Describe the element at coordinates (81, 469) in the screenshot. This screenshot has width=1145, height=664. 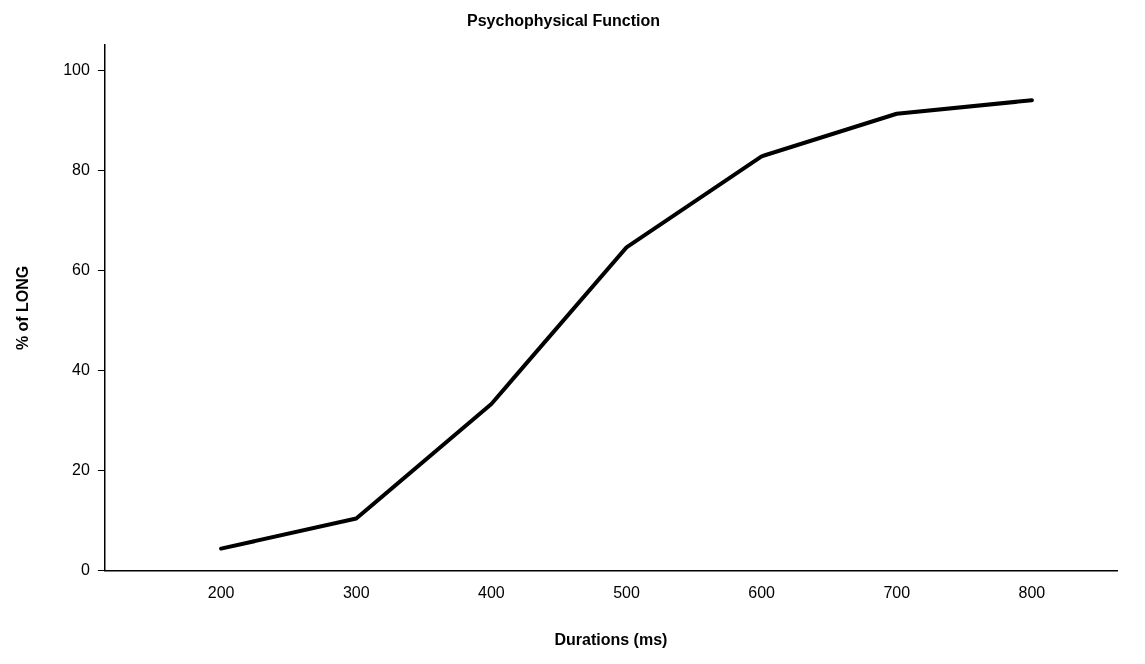
I see `y-tick-label: 20` at that location.